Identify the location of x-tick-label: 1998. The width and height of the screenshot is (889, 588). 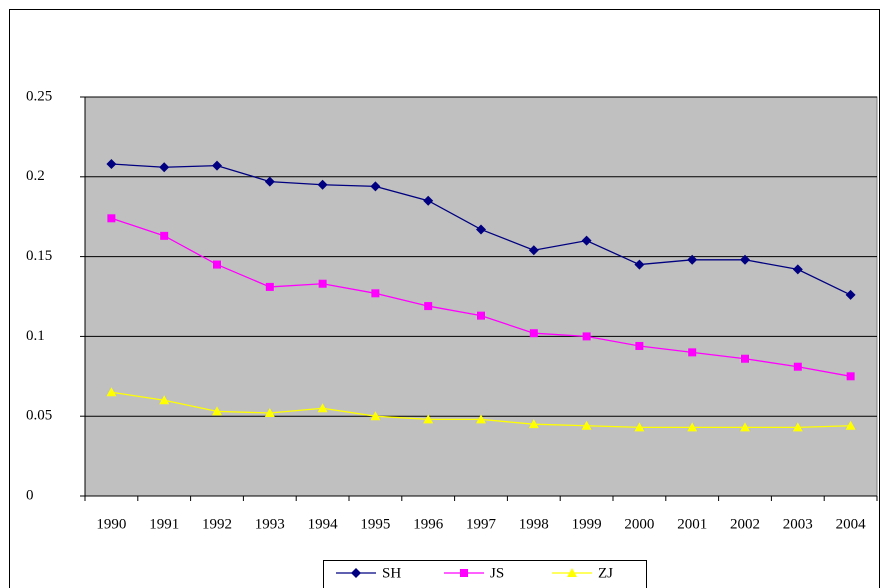
(534, 524).